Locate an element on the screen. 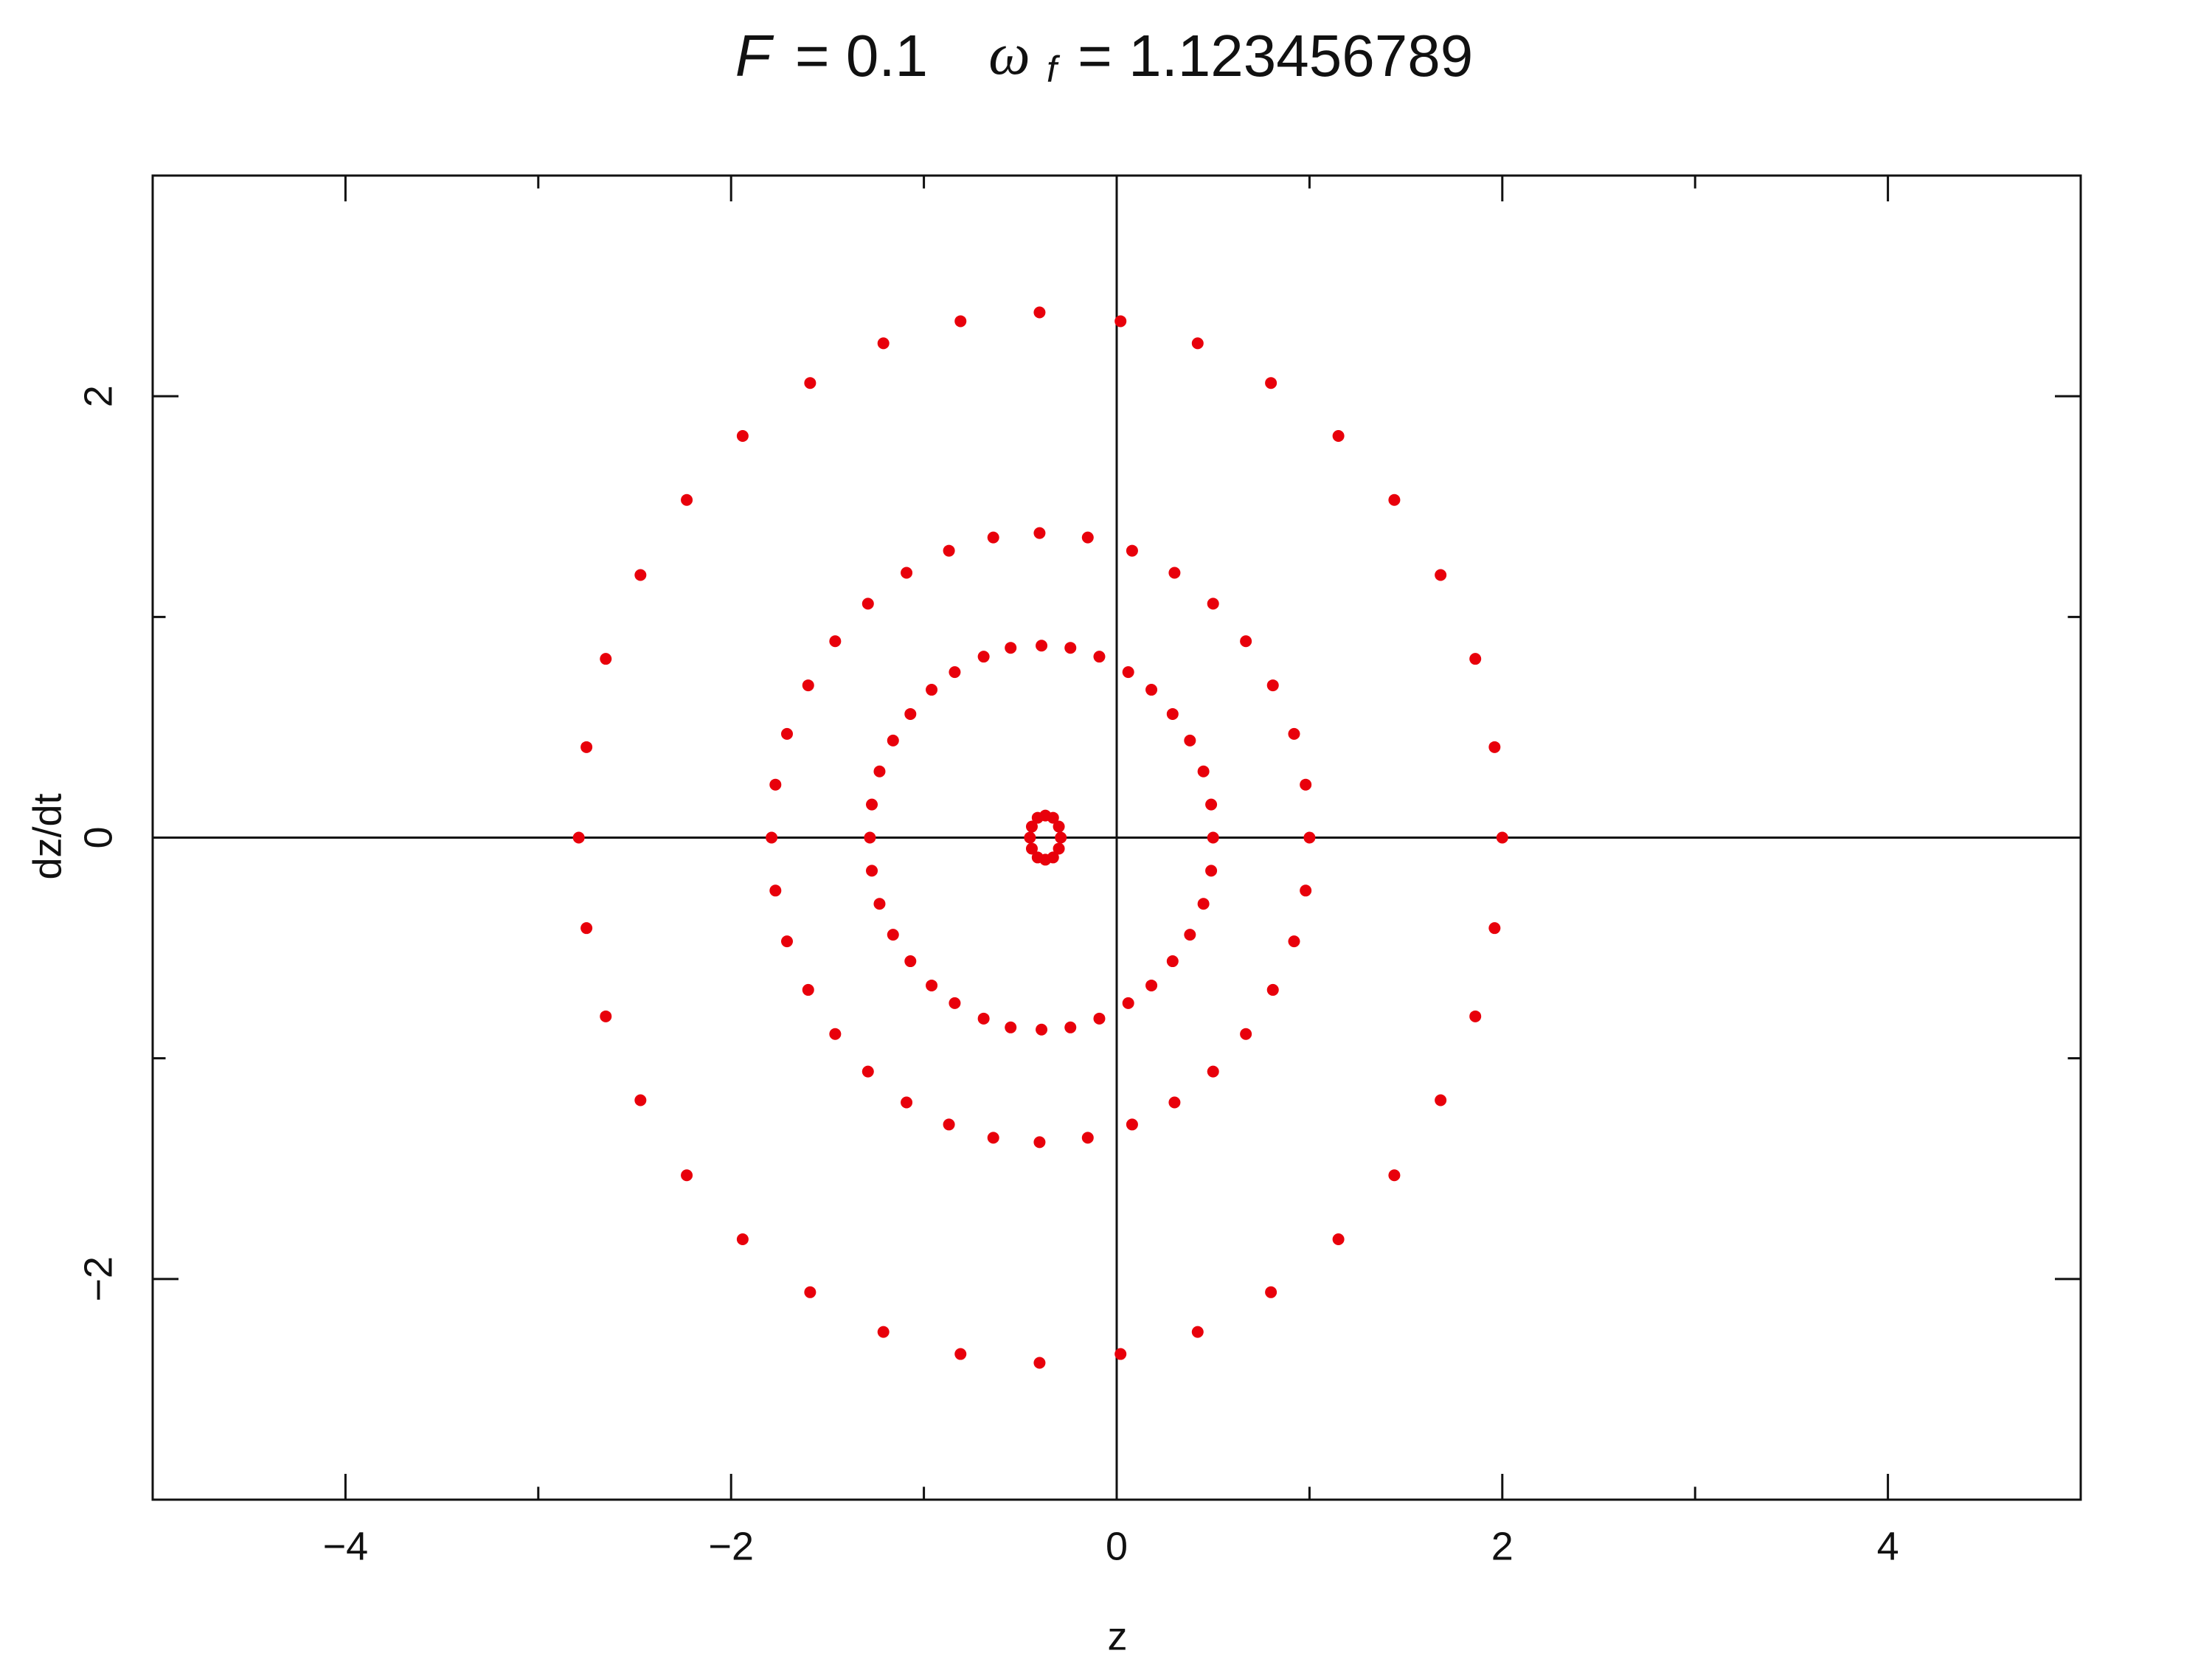 This screenshot has width=2212, height=1659. title-part: F is located at coordinates (755, 56).